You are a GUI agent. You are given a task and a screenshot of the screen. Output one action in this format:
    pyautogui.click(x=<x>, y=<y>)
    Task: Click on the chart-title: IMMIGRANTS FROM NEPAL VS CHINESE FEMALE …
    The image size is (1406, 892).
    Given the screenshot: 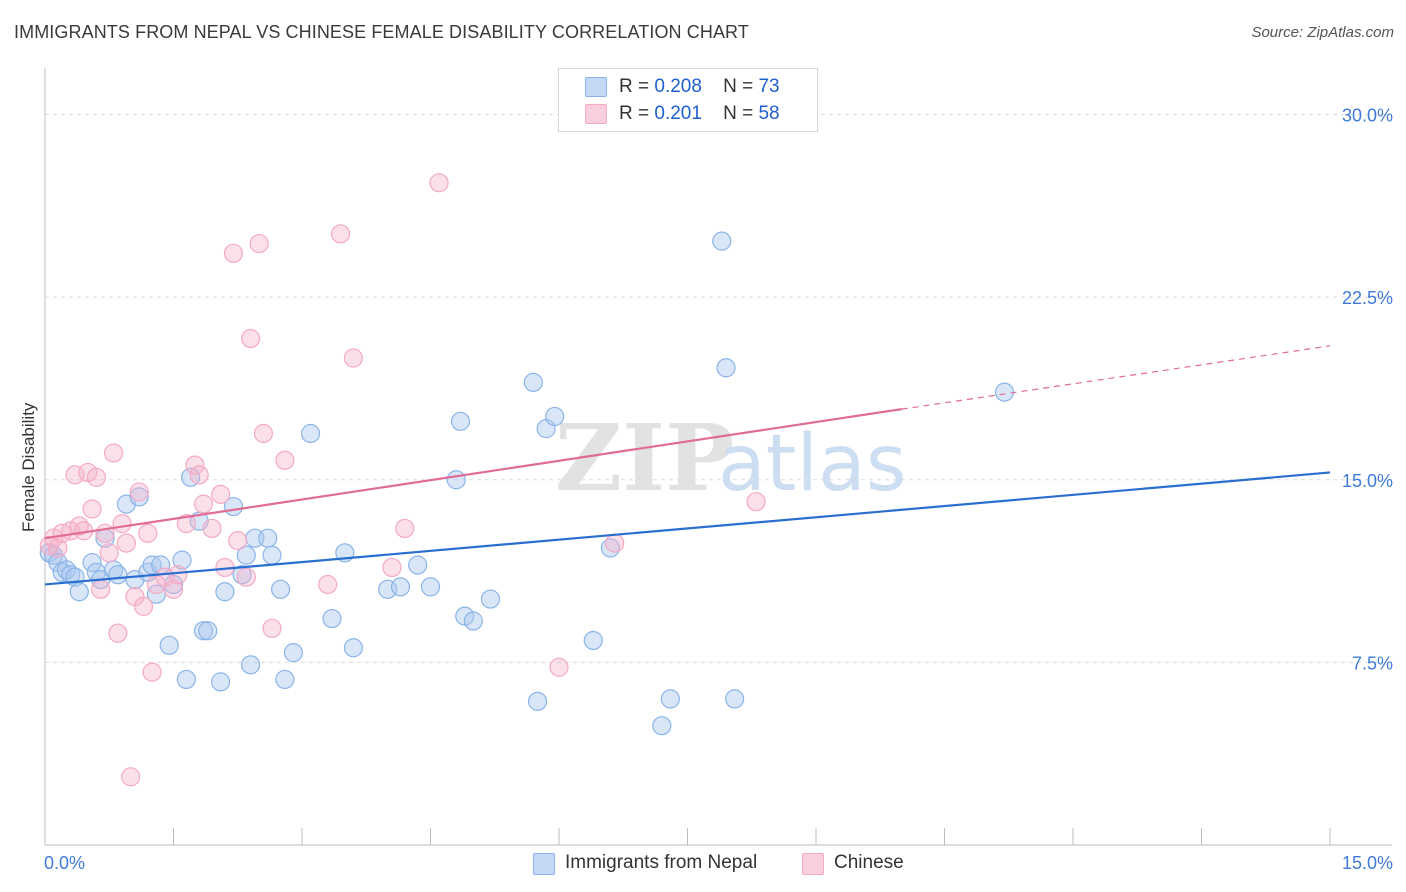 What is the action you would take?
    pyautogui.click(x=381, y=32)
    